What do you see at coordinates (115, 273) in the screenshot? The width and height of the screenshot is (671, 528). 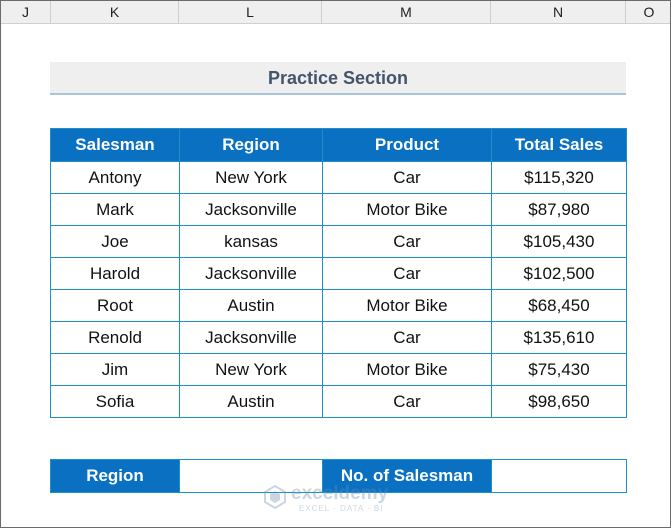 I see `cell-salesman: Harold` at bounding box center [115, 273].